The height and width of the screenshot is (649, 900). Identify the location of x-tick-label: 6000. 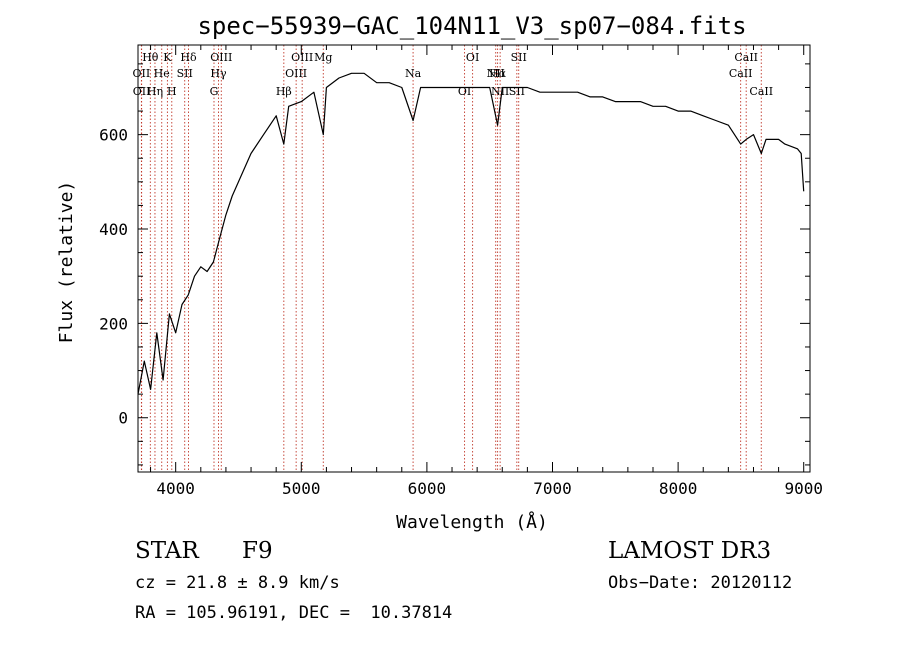
(427, 488).